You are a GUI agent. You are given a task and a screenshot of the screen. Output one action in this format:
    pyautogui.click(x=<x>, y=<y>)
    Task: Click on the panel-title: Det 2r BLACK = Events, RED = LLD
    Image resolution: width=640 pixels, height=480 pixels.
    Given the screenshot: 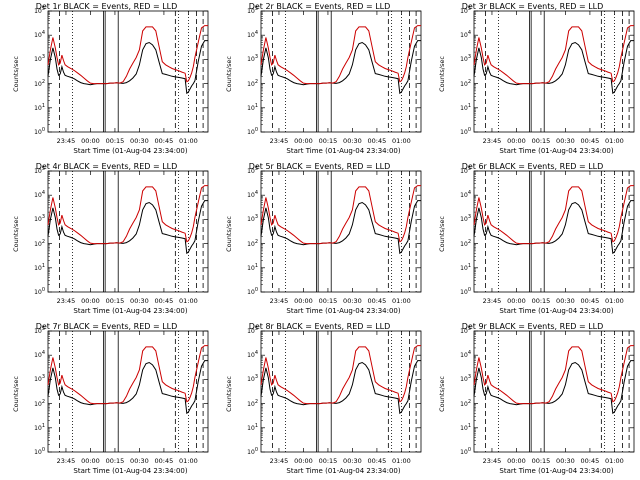 What is the action you would take?
    pyautogui.click(x=319, y=6)
    